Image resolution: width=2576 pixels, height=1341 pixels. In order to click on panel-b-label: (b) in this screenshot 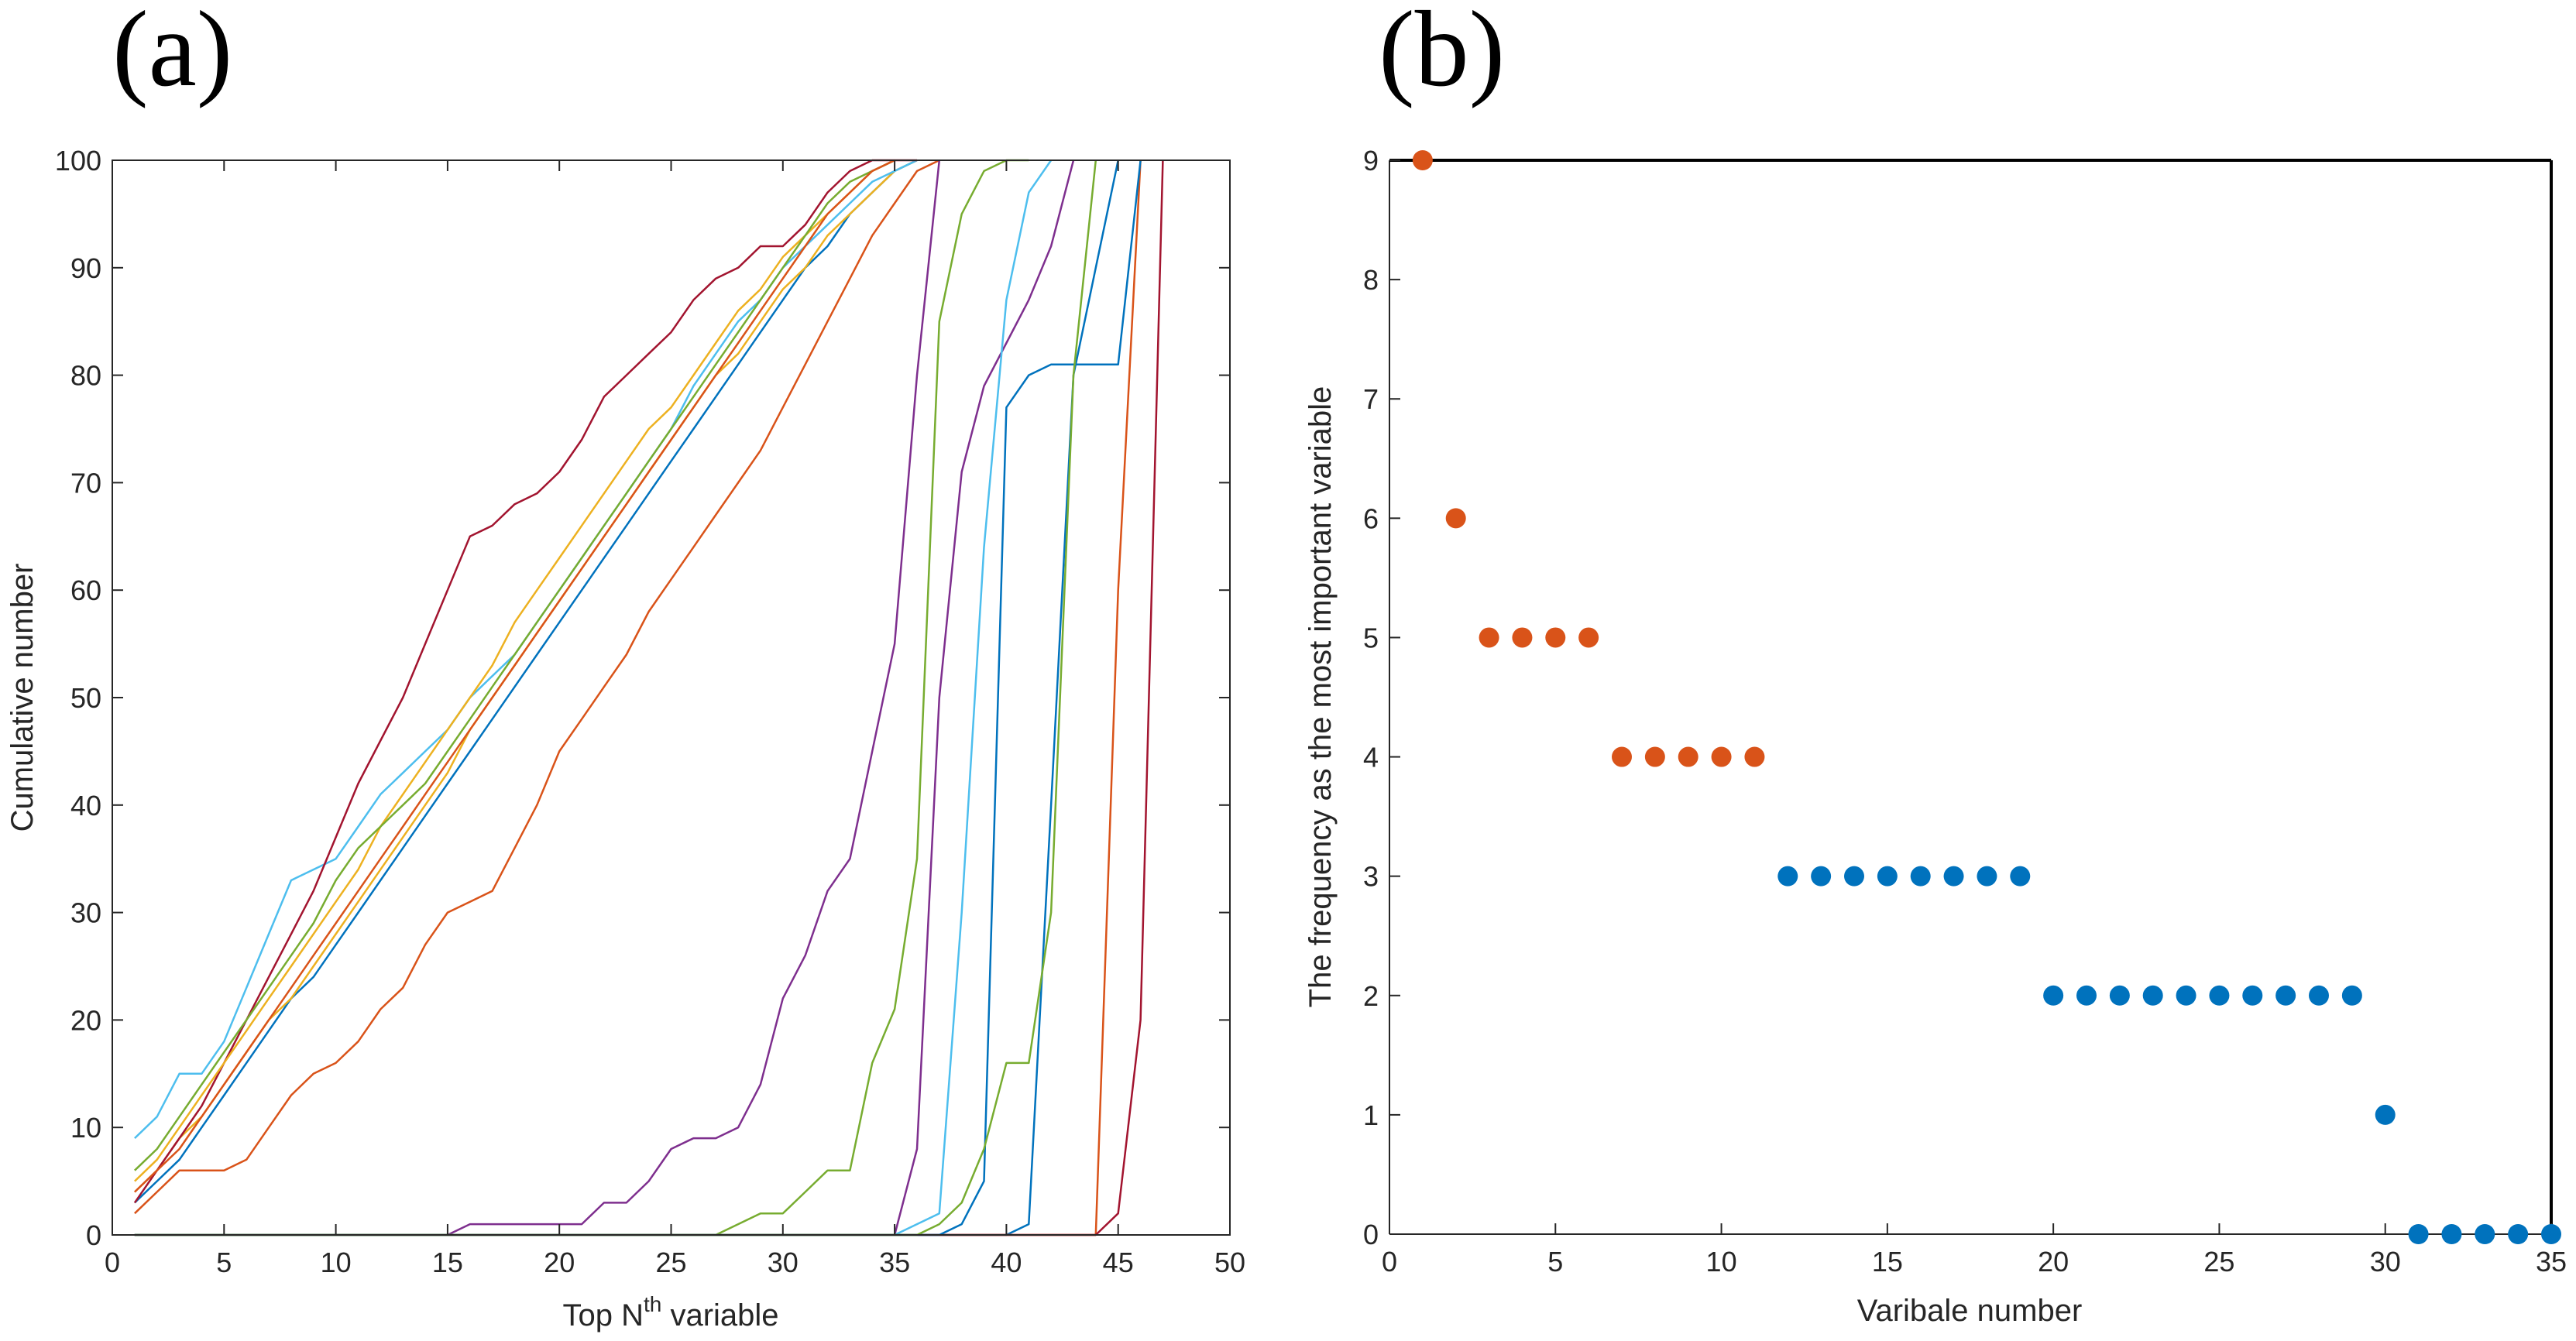, I will do `click(1442, 55)`.